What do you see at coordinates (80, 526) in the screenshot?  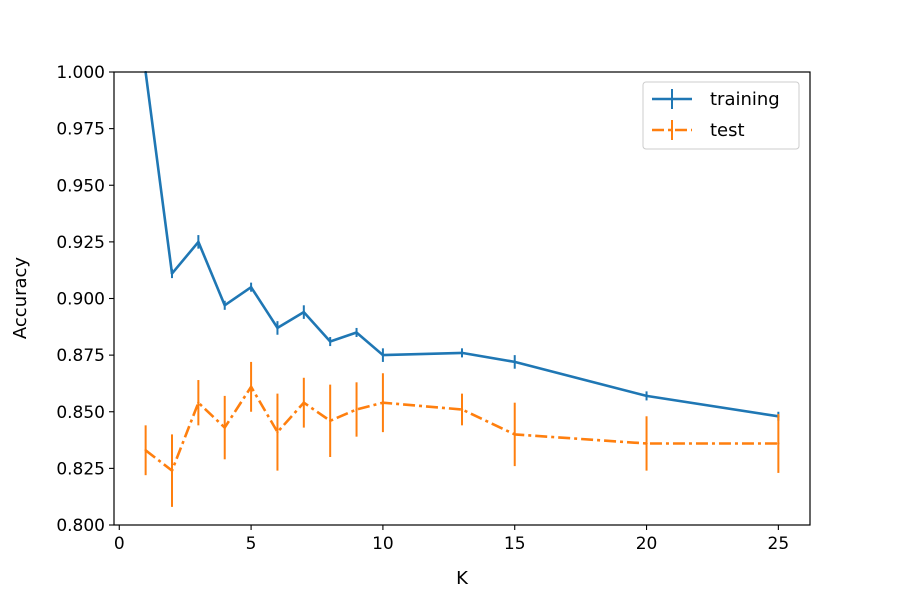 I see `y-tick-label: 0.800` at bounding box center [80, 526].